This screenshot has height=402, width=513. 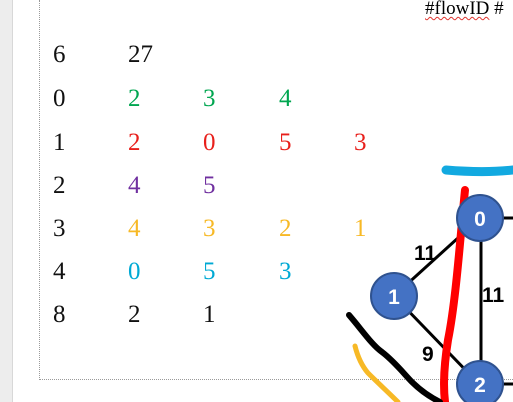 I want to click on margin-guide-horizontal, so click(x=276, y=379).